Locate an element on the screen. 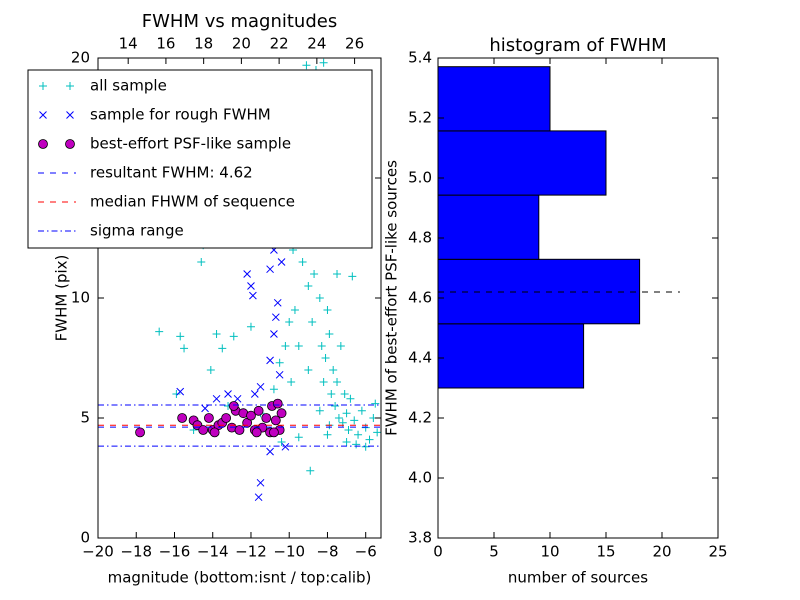 The height and width of the screenshot is (600, 800). x2-tick-label: 18 is located at coordinates (203, 44).